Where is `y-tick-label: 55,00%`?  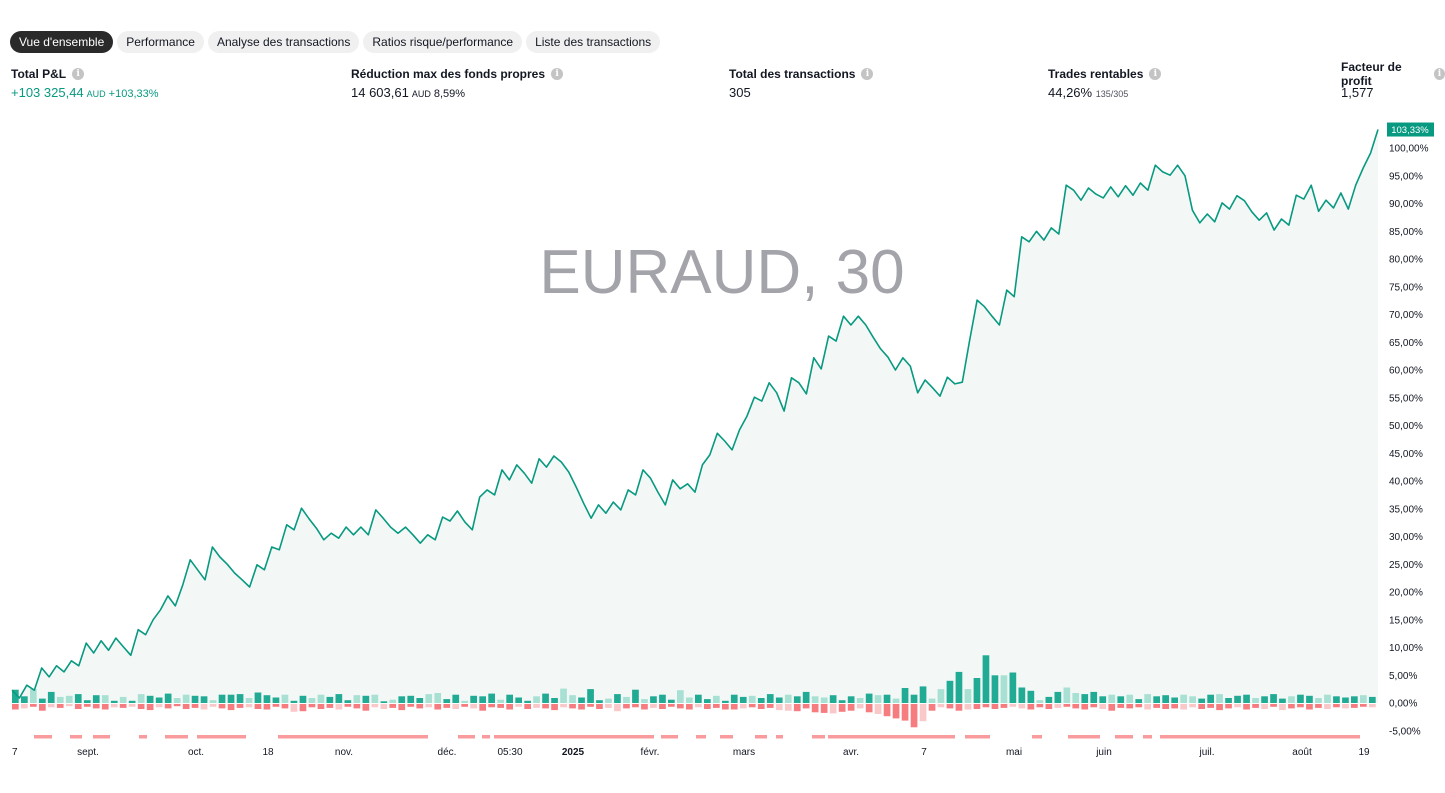 y-tick-label: 55,00% is located at coordinates (1406, 398).